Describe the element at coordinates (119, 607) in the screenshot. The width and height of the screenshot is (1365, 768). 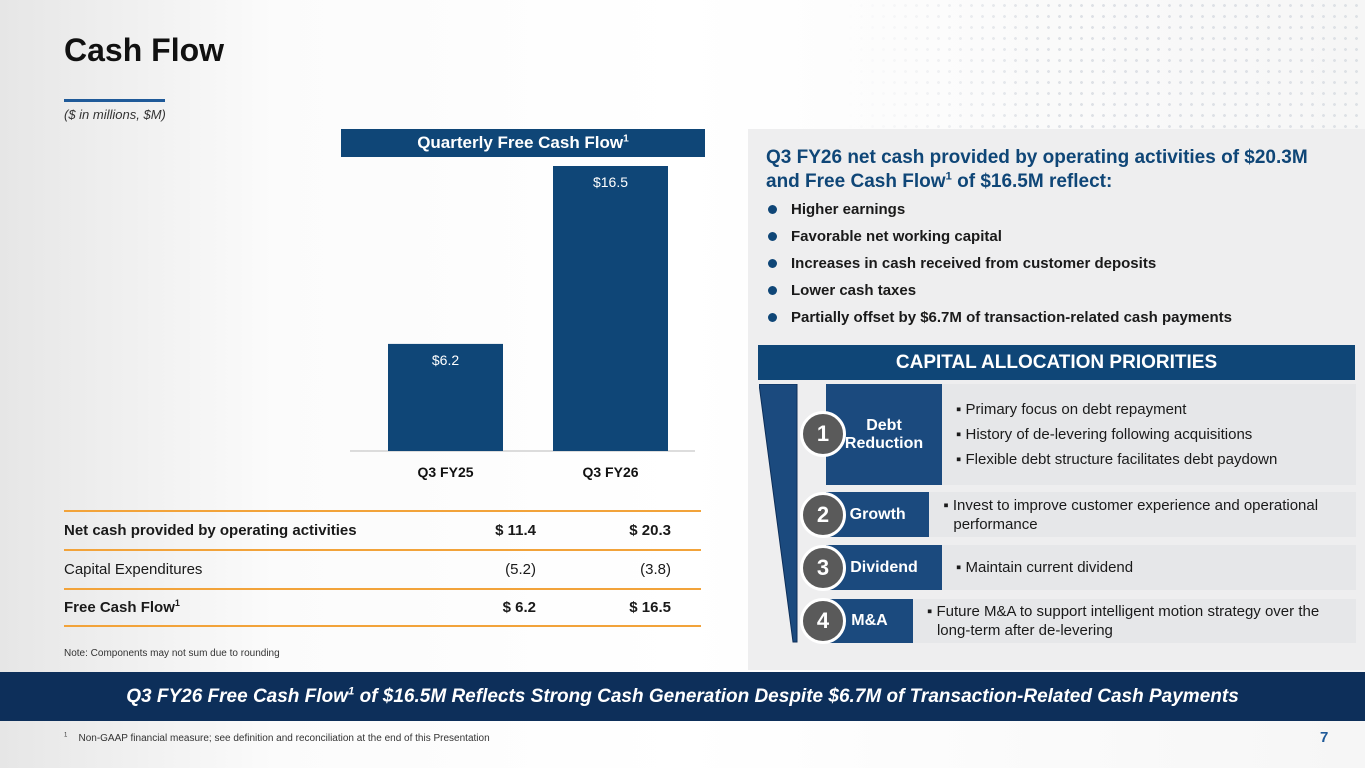
I see `row-label-text: Free Cash Flow` at that location.